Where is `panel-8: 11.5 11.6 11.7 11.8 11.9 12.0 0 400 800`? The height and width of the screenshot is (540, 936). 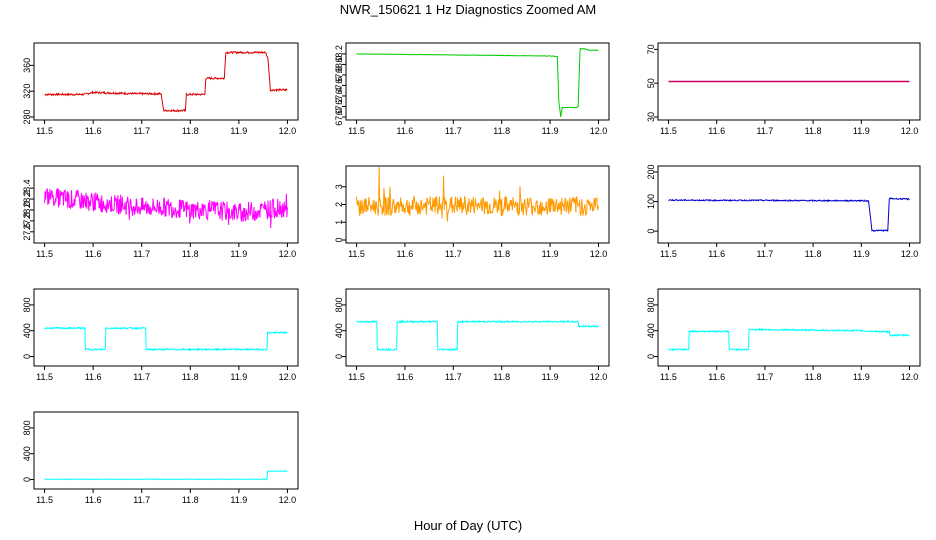
panel-8: 11.5 11.6 11.7 11.8 11.9 12.0 0 400 800 is located at coordinates (472, 335).